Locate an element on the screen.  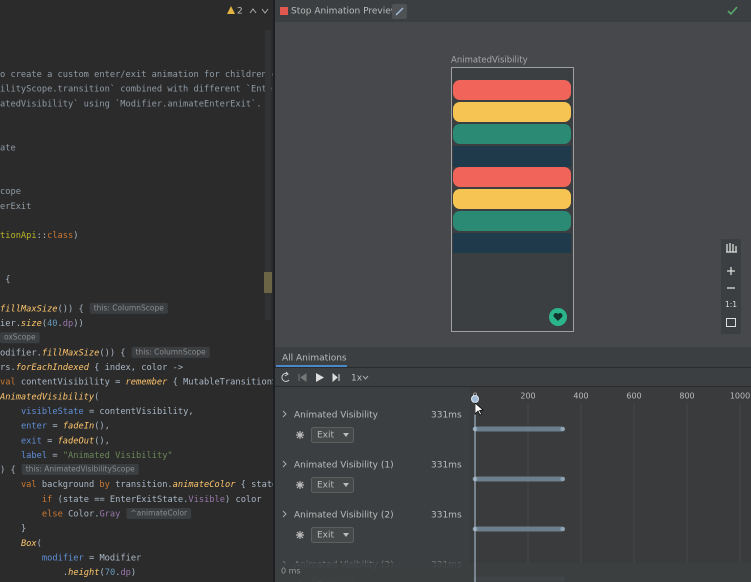
code-token: { is located at coordinates (7, 280).